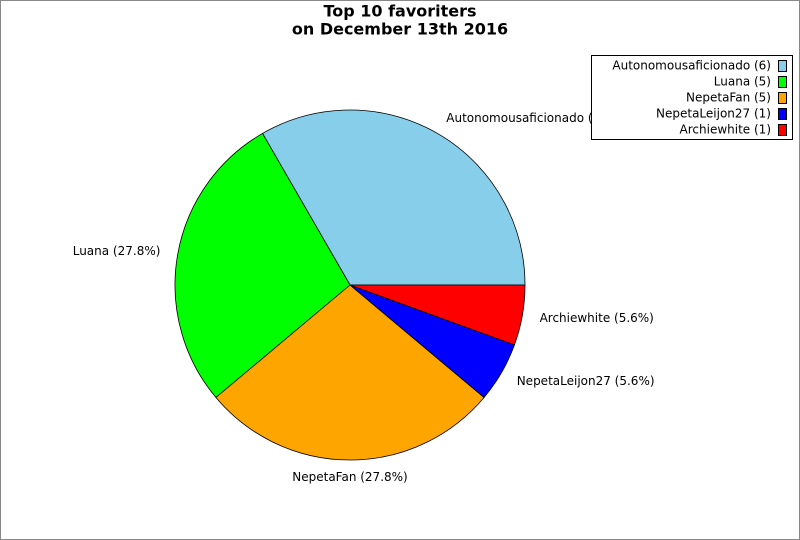  I want to click on slice-label: Autonomousaficionado (33.3%), so click(540, 118).